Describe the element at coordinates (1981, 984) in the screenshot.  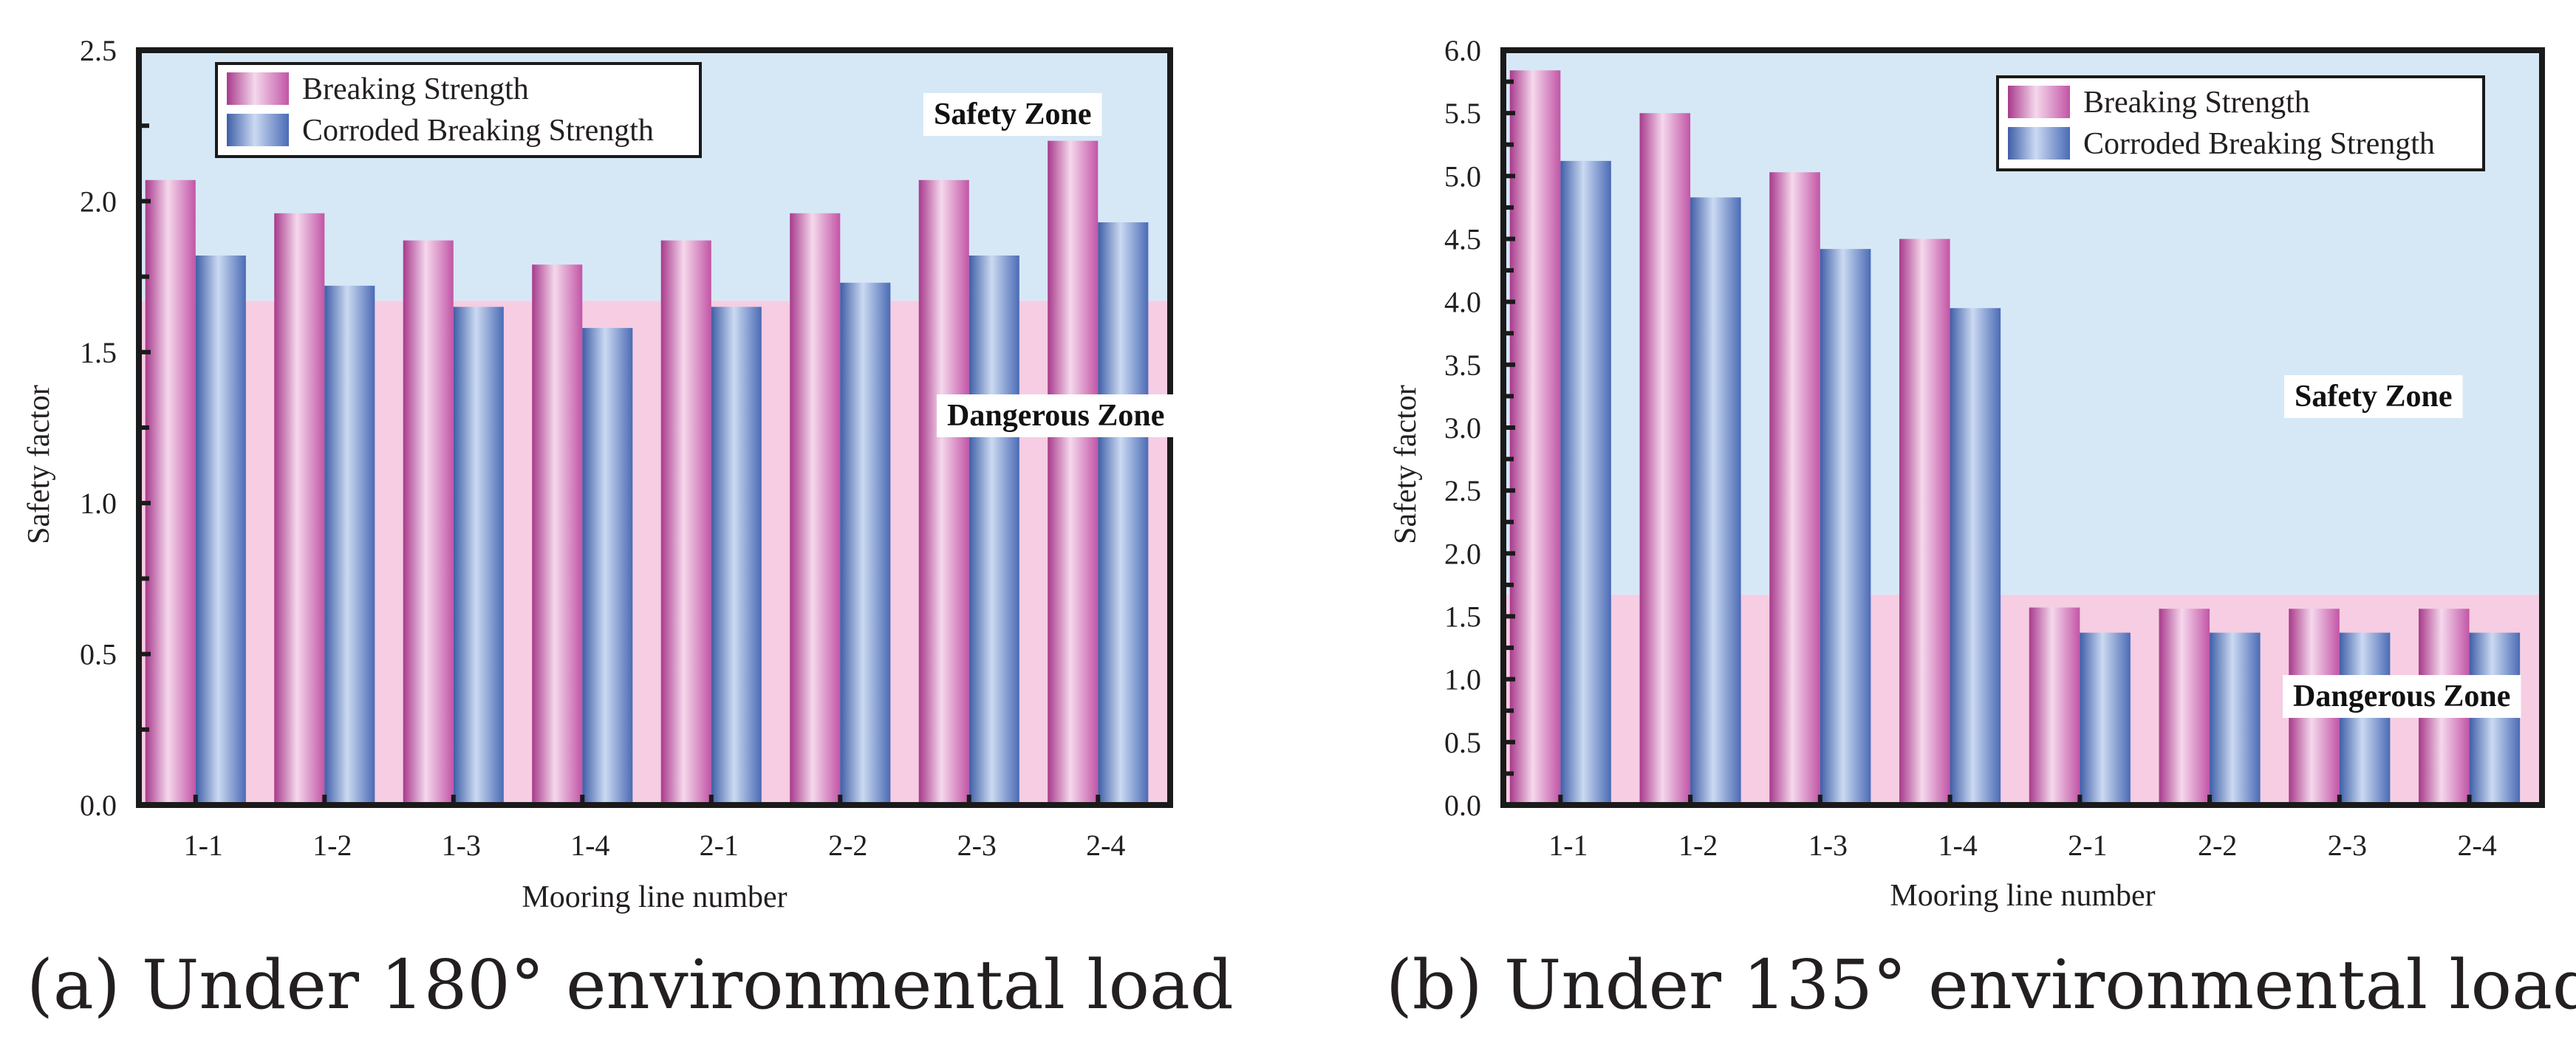
I see `caption-b: (b) Under 135° environmental load` at that location.